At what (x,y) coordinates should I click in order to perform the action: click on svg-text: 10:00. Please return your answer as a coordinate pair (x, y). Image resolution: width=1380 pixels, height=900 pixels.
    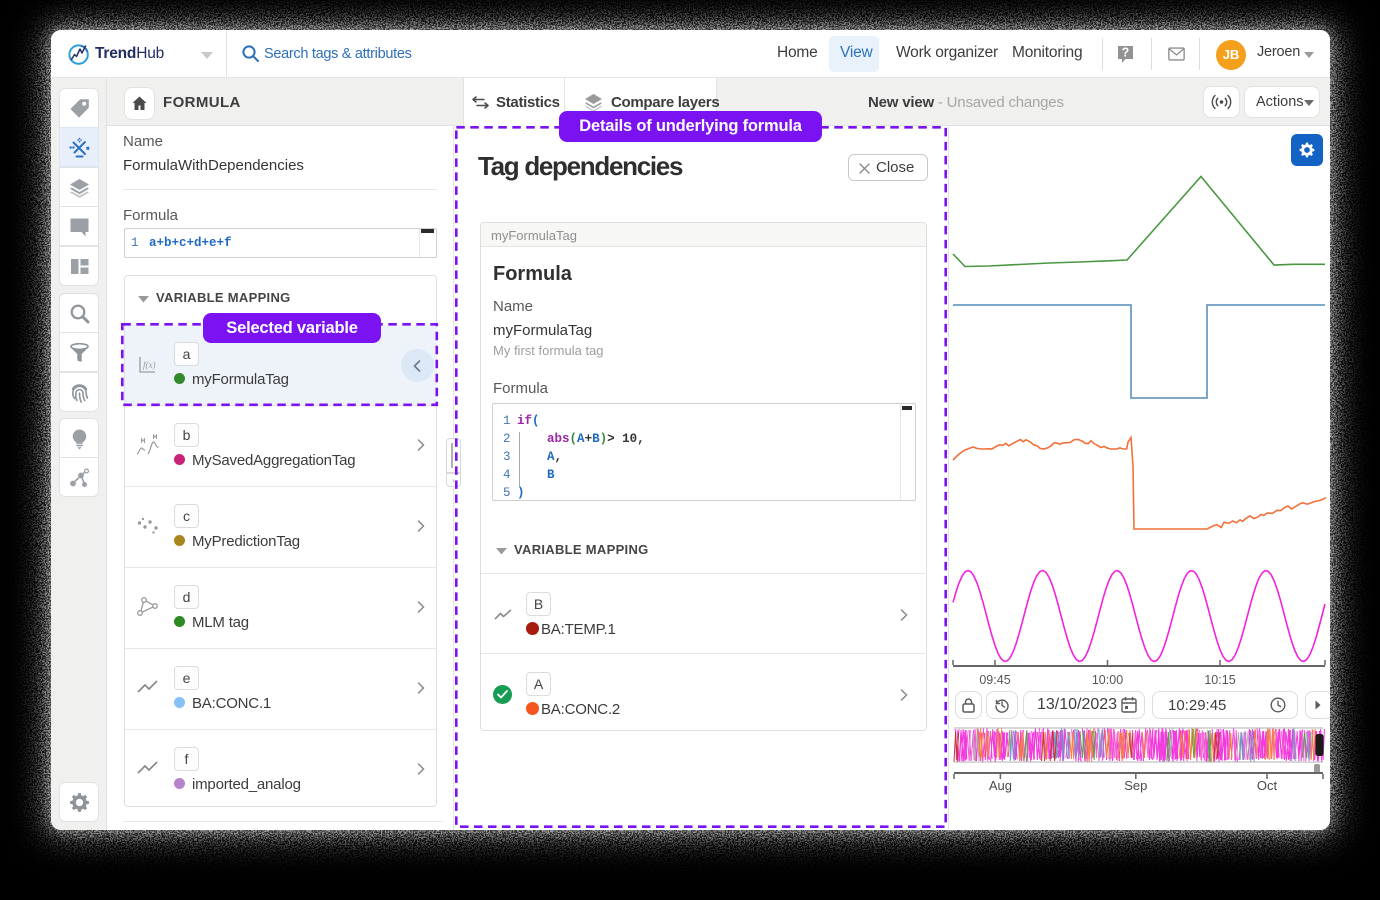
    Looking at the image, I should click on (1107, 680).